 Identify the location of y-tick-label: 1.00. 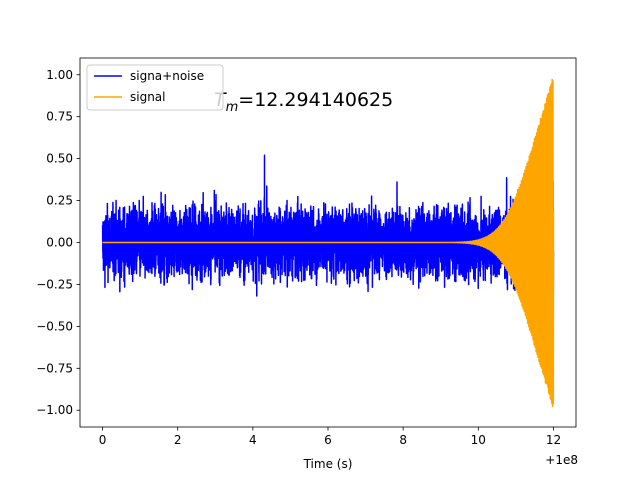
(59, 75).